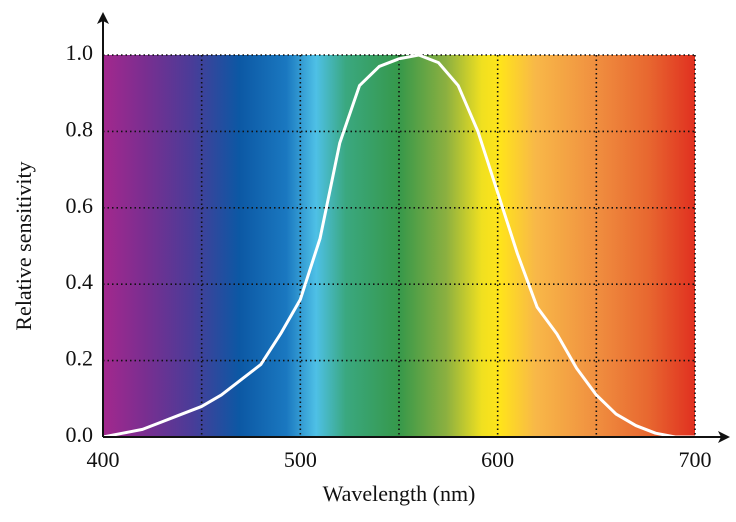  Describe the element at coordinates (399, 493) in the screenshot. I see `x-axis-label: Wavelength (nm)` at that location.